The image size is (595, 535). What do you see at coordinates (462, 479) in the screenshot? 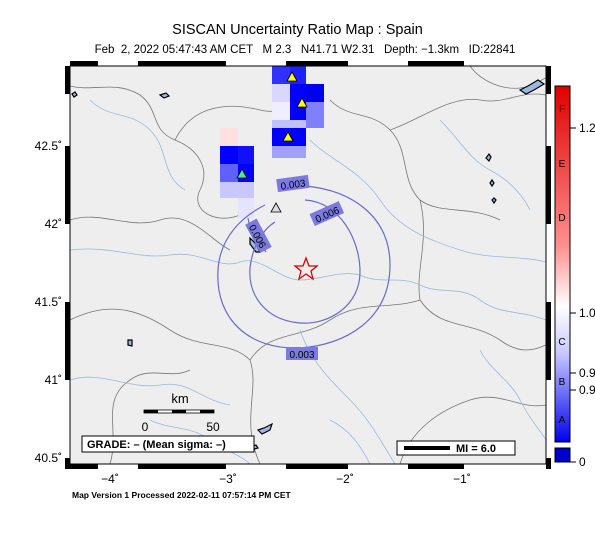
I see `lon-tick-label: −1˚` at bounding box center [462, 479].